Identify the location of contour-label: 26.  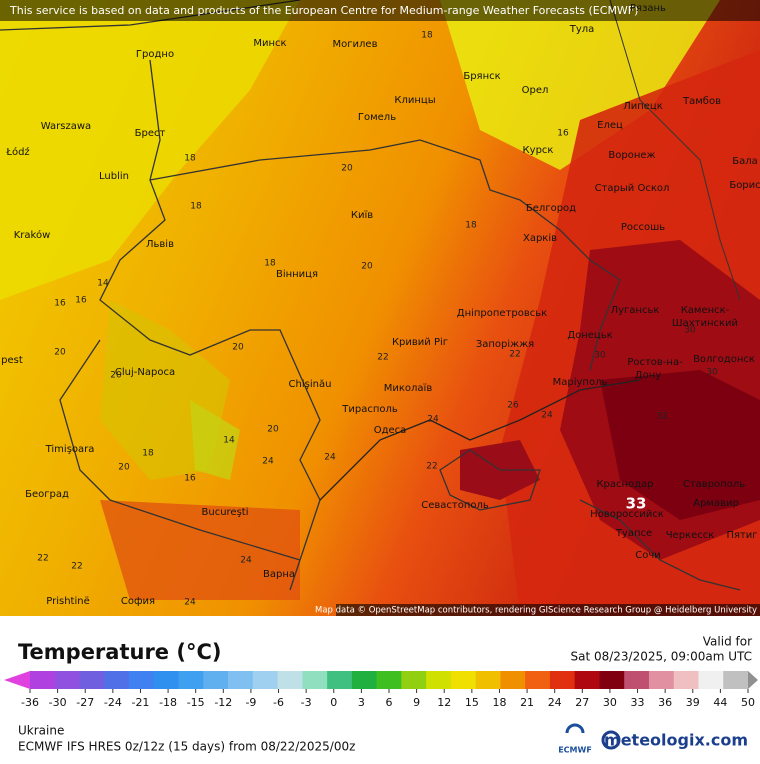
(513, 406).